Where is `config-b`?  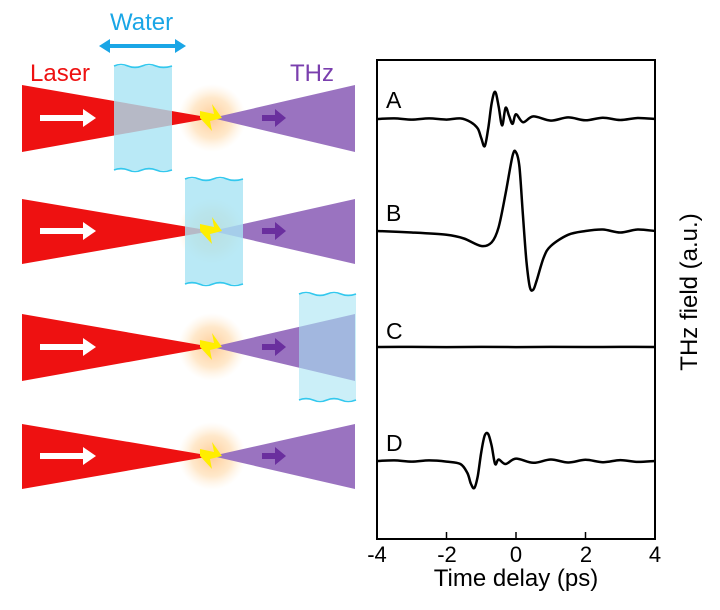 config-b is located at coordinates (188, 232).